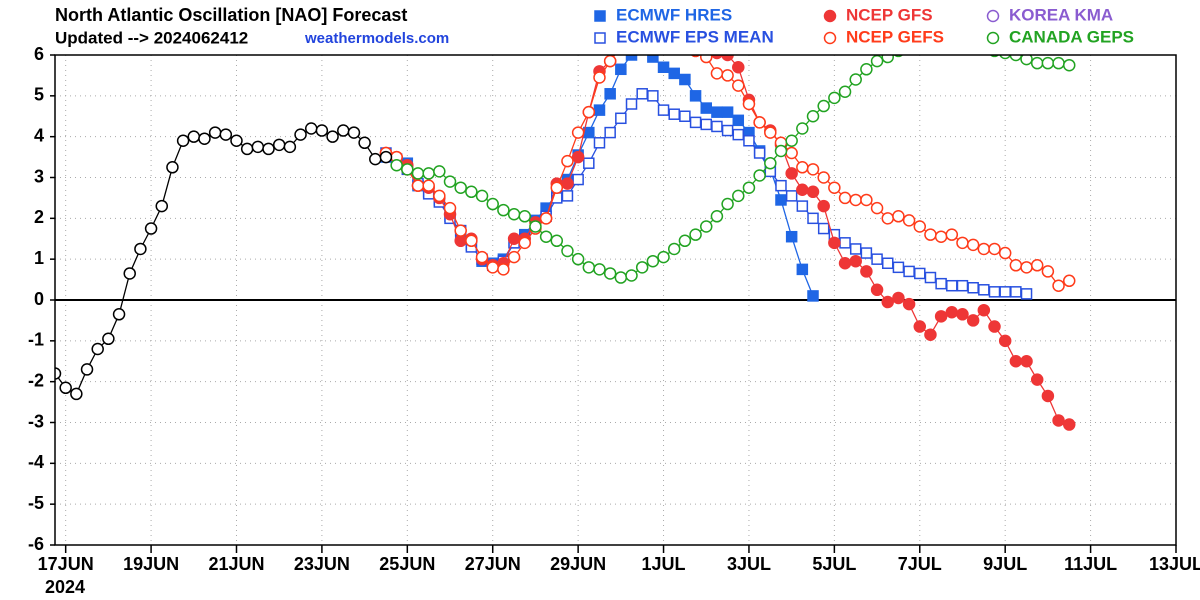  What do you see at coordinates (36, 544) in the screenshot?
I see `y-tick-label: -6` at bounding box center [36, 544].